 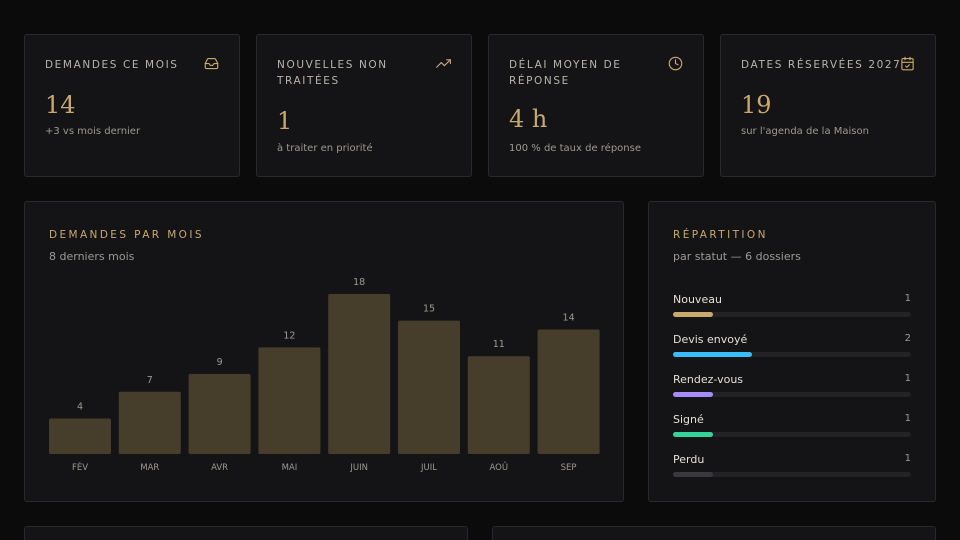 What do you see at coordinates (443, 63) in the screenshot?
I see `trending-up-icon` at bounding box center [443, 63].